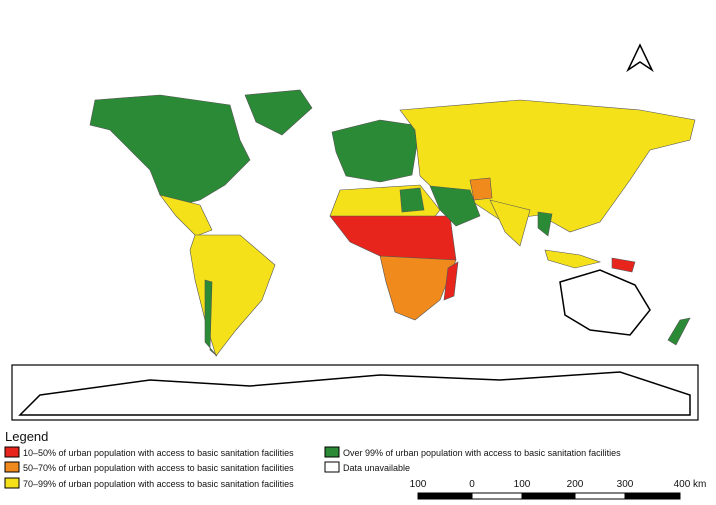 The image size is (716, 505). What do you see at coordinates (679, 331) in the screenshot?
I see `new-zealand` at bounding box center [679, 331].